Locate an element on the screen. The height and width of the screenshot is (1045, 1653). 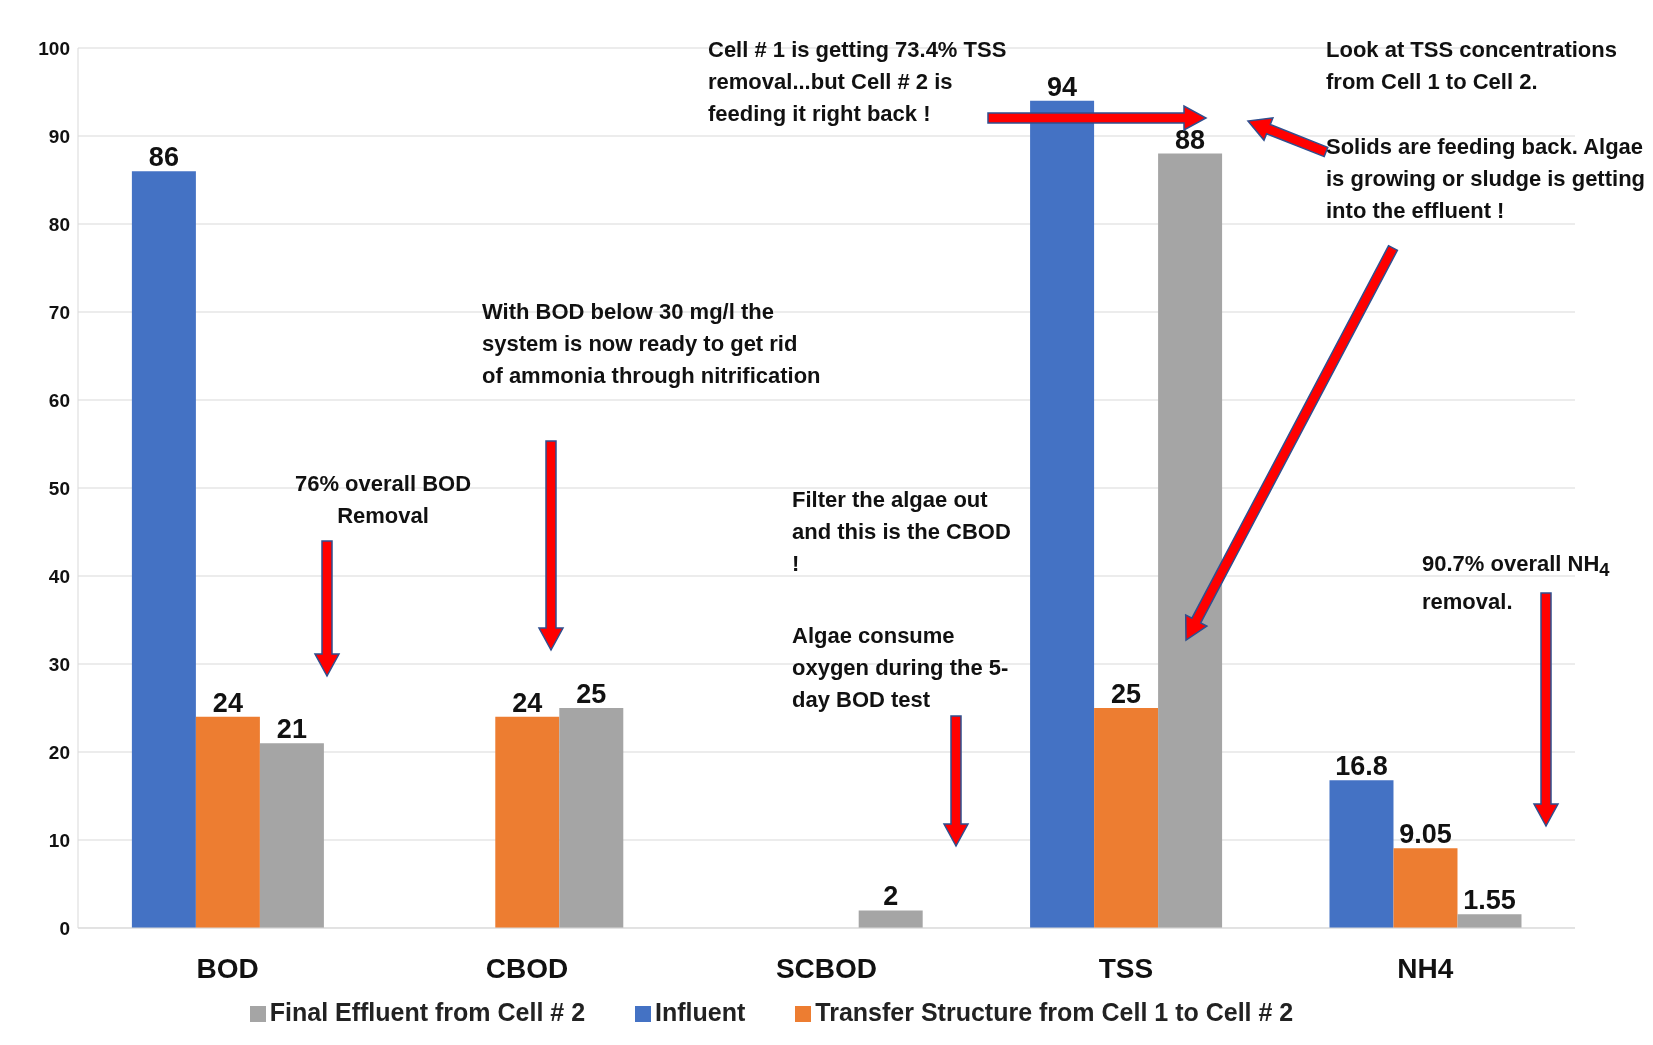
y-tick-label: 90 is located at coordinates (59, 136).